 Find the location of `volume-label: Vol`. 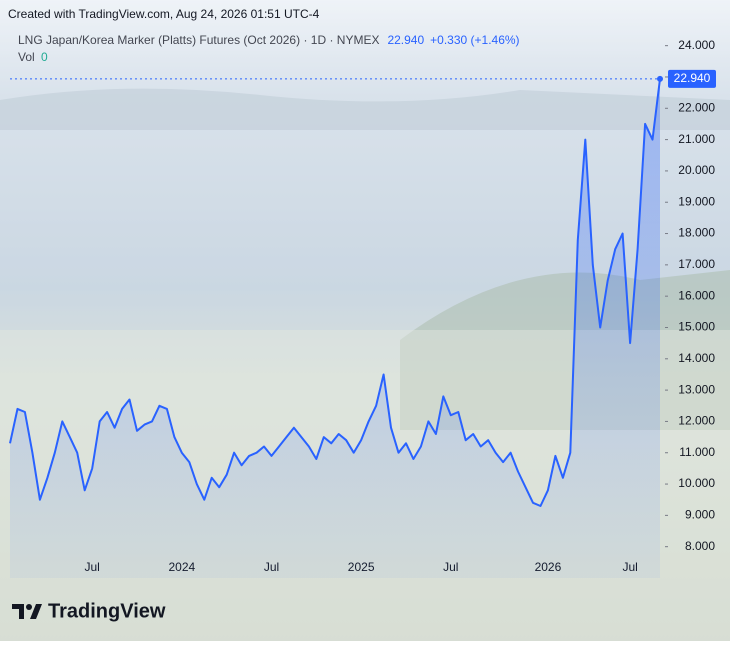

volume-label: Vol is located at coordinates (26, 57).